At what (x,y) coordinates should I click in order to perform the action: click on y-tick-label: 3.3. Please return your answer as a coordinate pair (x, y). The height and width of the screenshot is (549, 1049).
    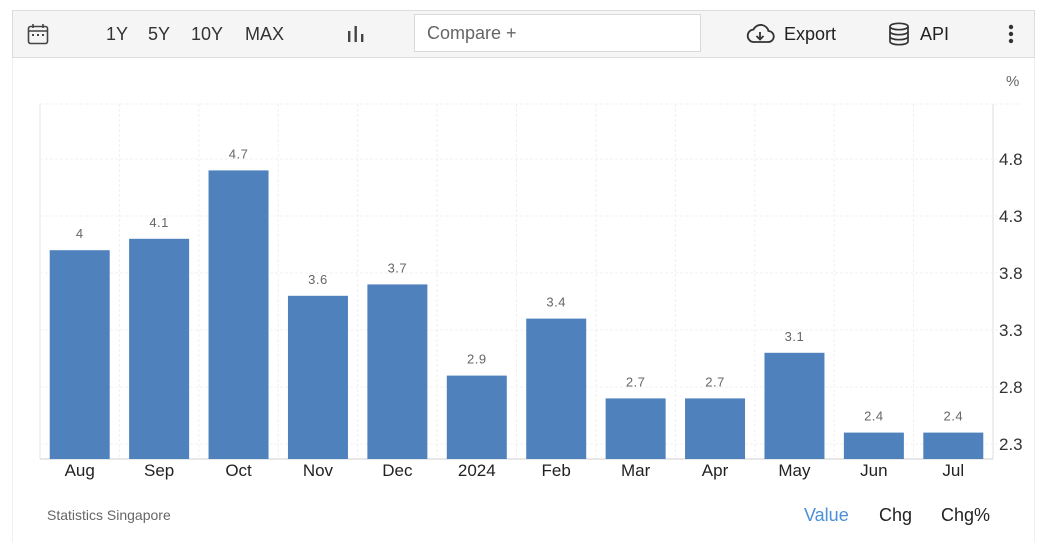
    Looking at the image, I should click on (1011, 330).